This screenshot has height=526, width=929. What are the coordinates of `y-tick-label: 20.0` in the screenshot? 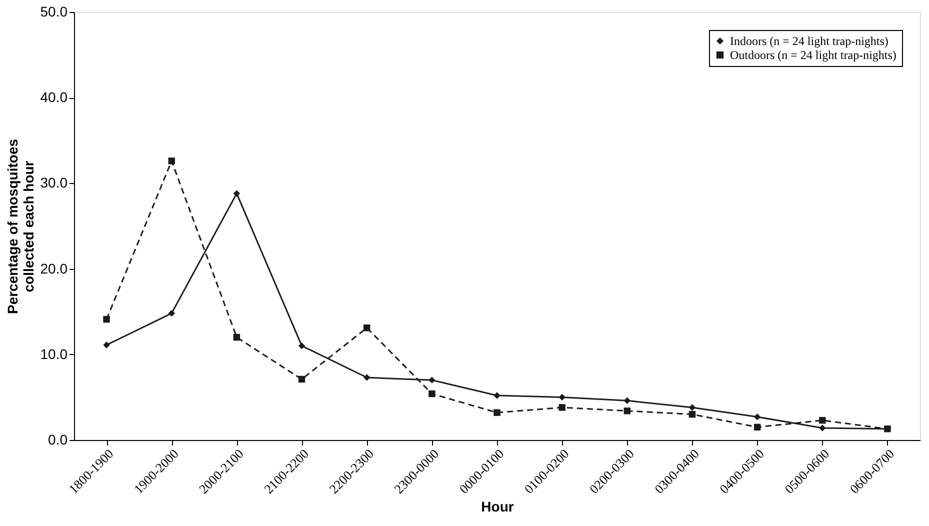 It's located at (54, 268).